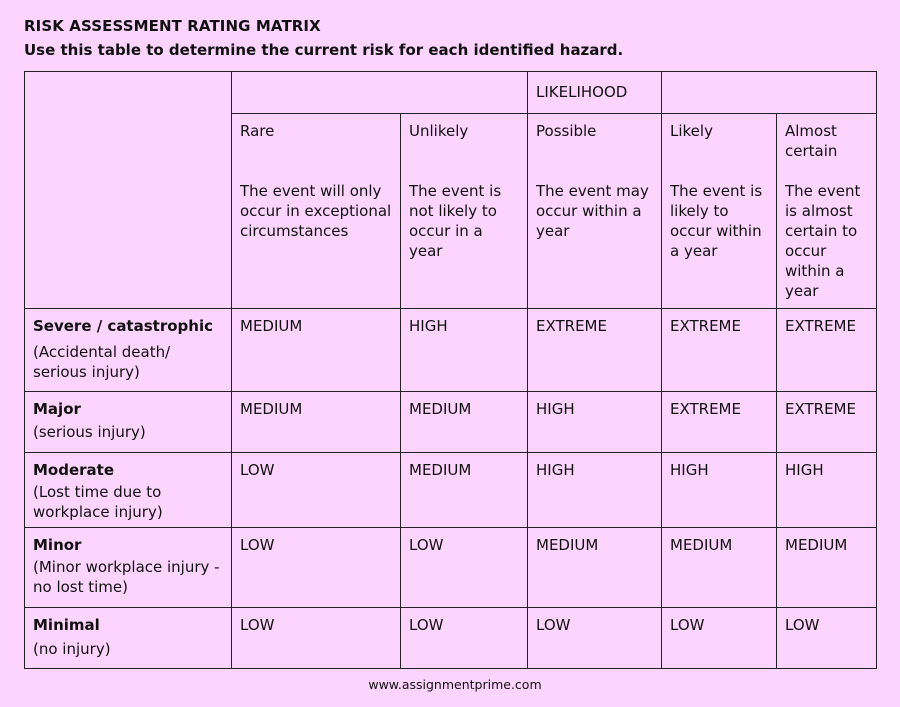 This screenshot has width=900, height=707. I want to click on likelihood-name: Unlikely, so click(439, 131).